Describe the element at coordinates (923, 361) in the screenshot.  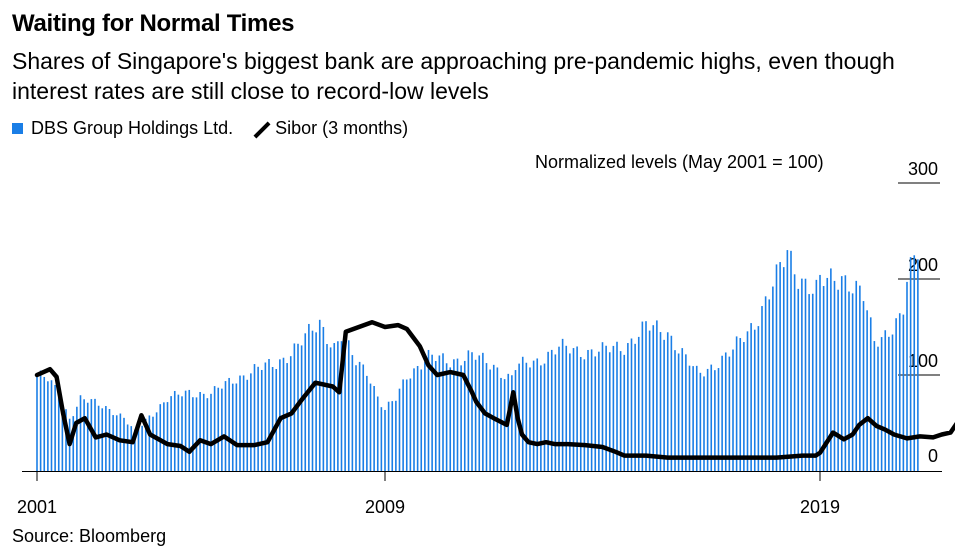
I see `y-tick-label: 100` at that location.